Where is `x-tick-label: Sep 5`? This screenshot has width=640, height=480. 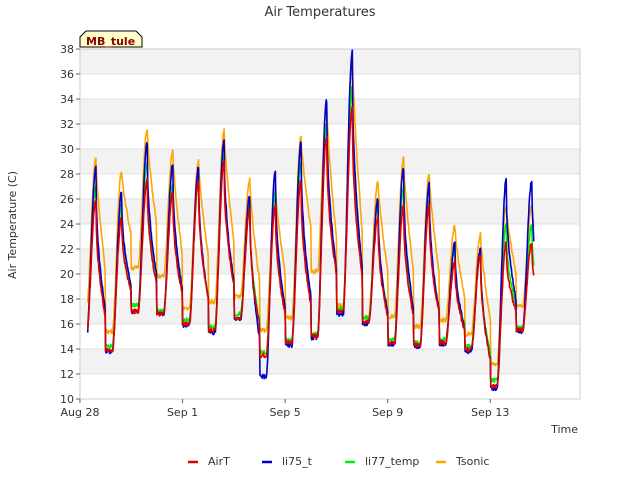
x-tick-label: Sep 5 is located at coordinates (285, 412).